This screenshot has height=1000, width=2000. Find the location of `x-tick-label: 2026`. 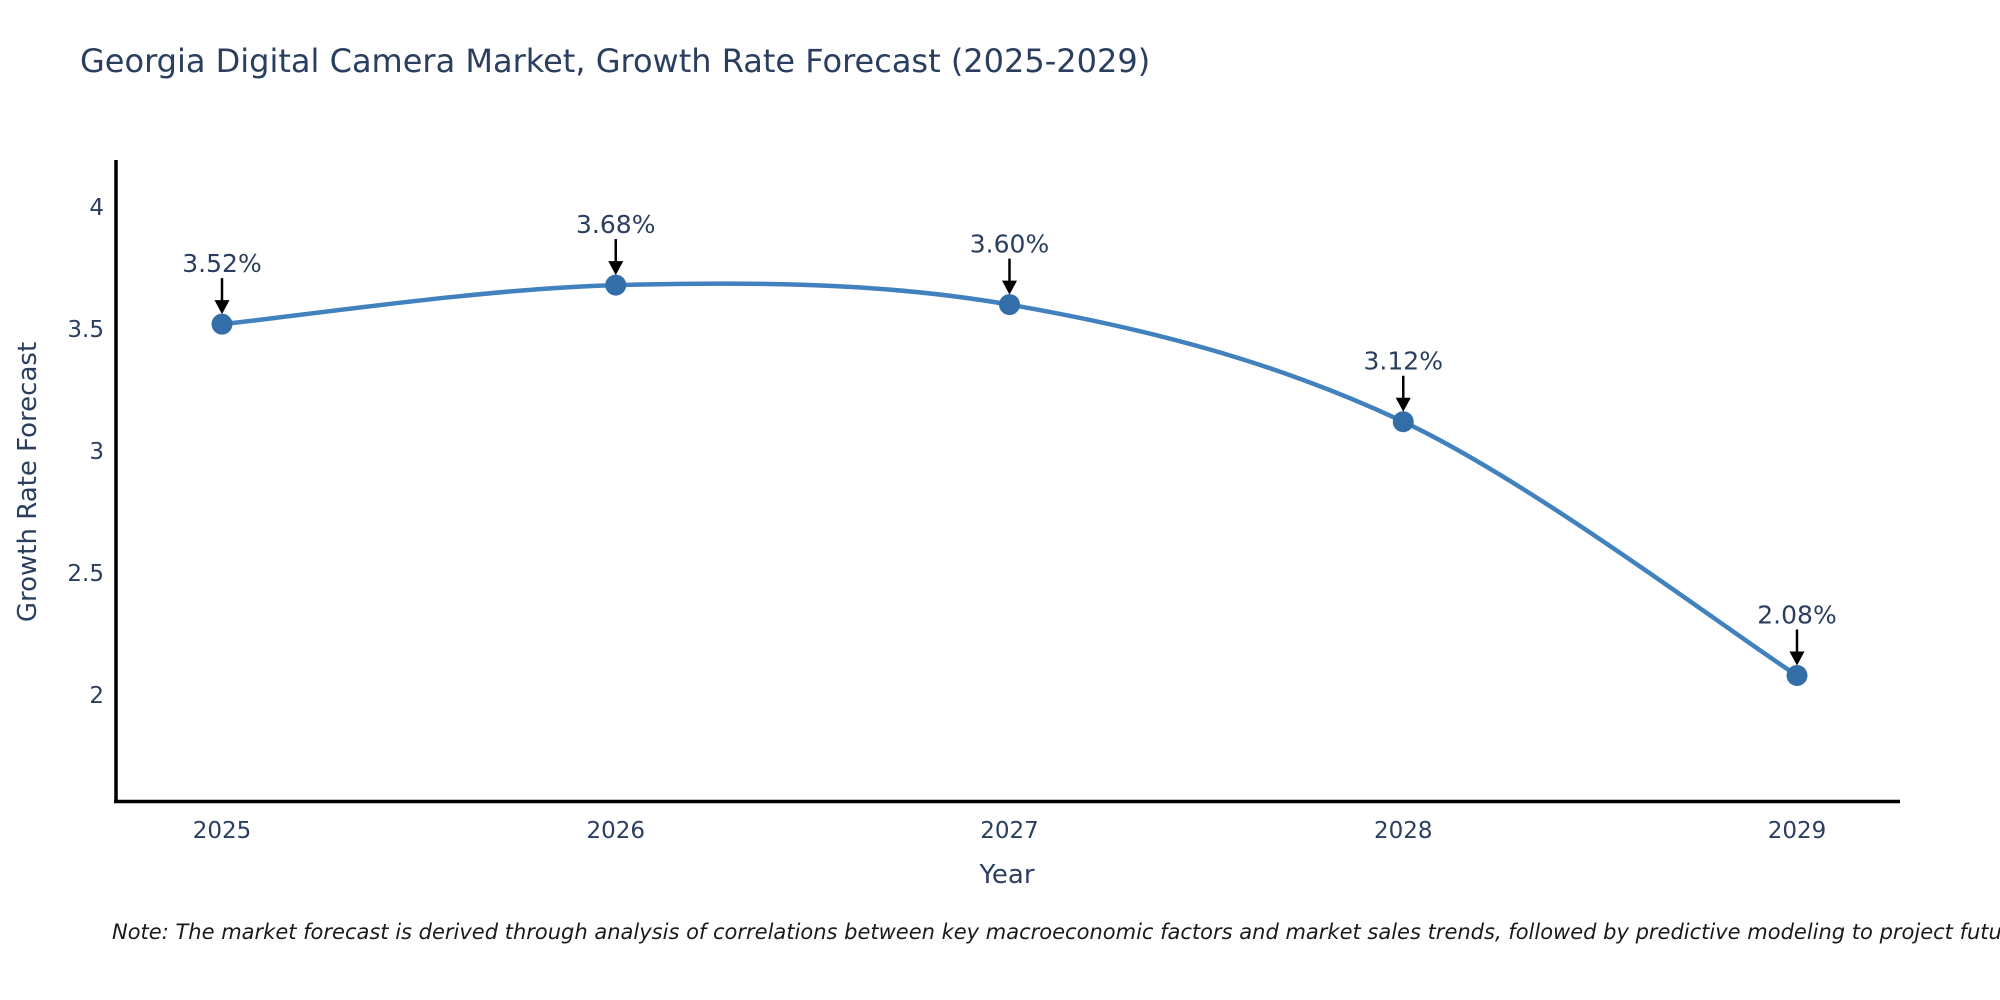

x-tick-label: 2026 is located at coordinates (615, 831).